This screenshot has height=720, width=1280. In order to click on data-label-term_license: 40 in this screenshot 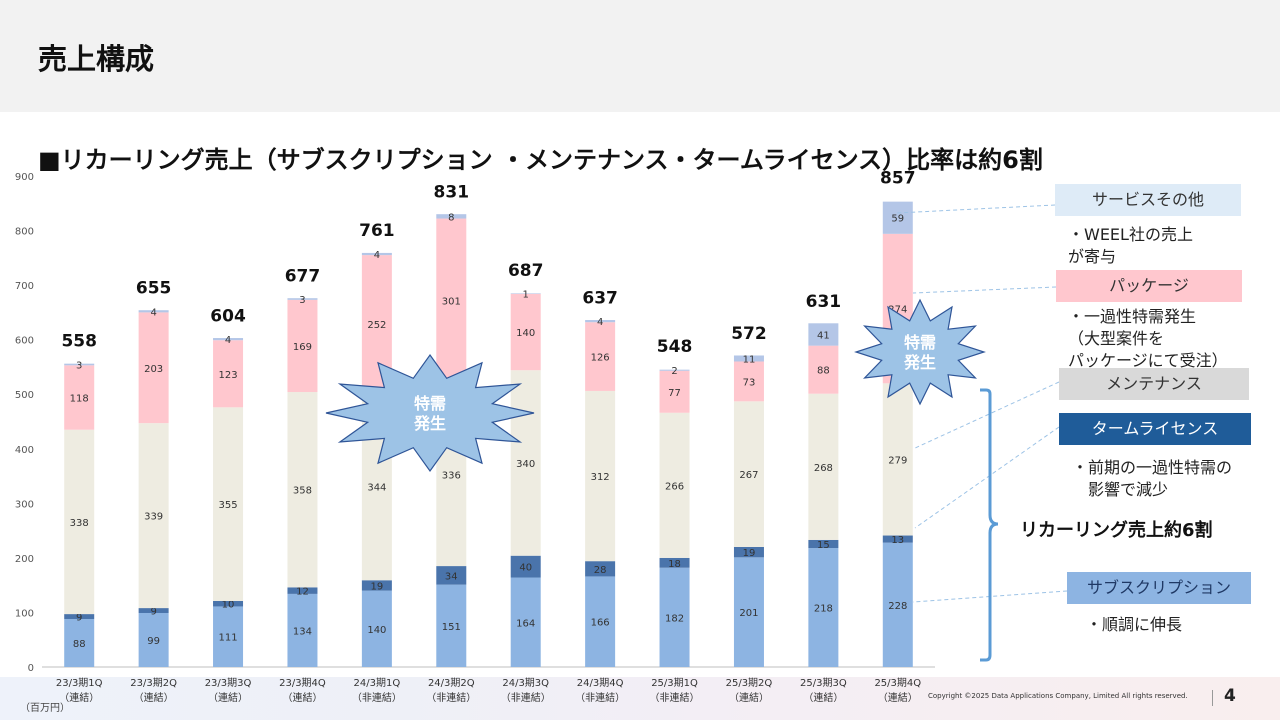, I will do `click(525, 568)`.